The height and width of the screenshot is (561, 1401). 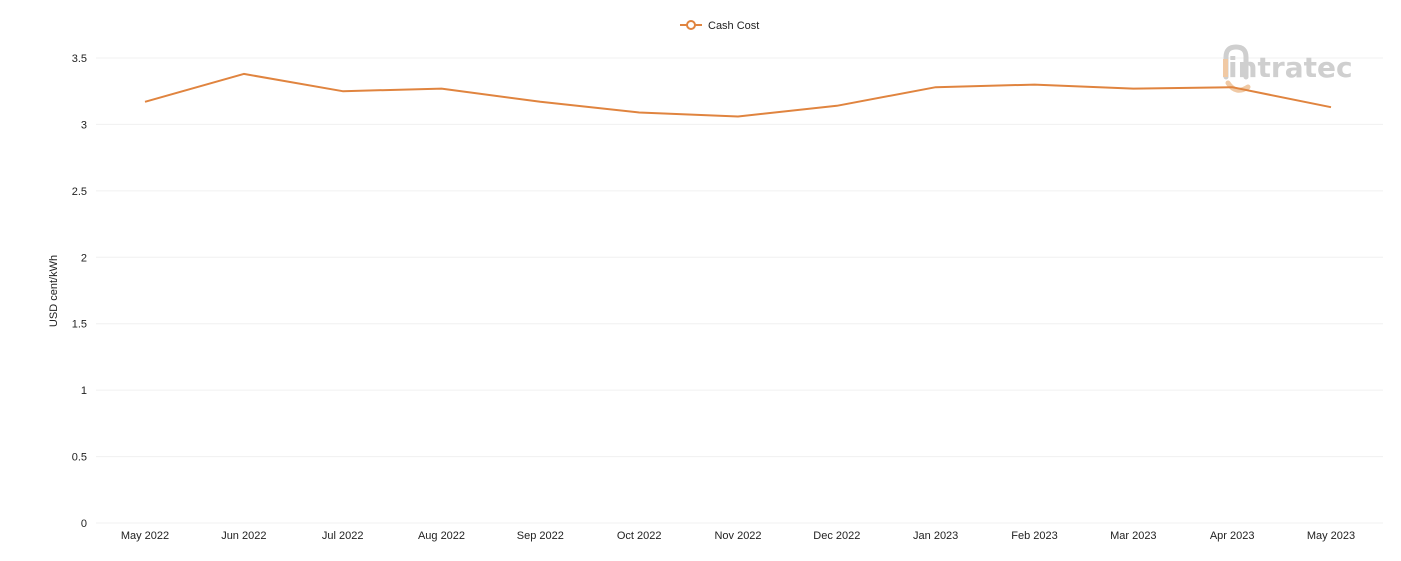 What do you see at coordinates (1232, 536) in the screenshot?
I see `x-tick-label: Apr 2023` at bounding box center [1232, 536].